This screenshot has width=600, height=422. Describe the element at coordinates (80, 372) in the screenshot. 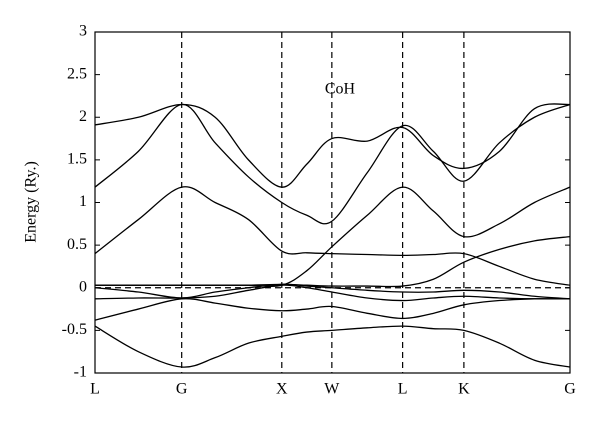

I see `y-tick-label: -1` at that location.